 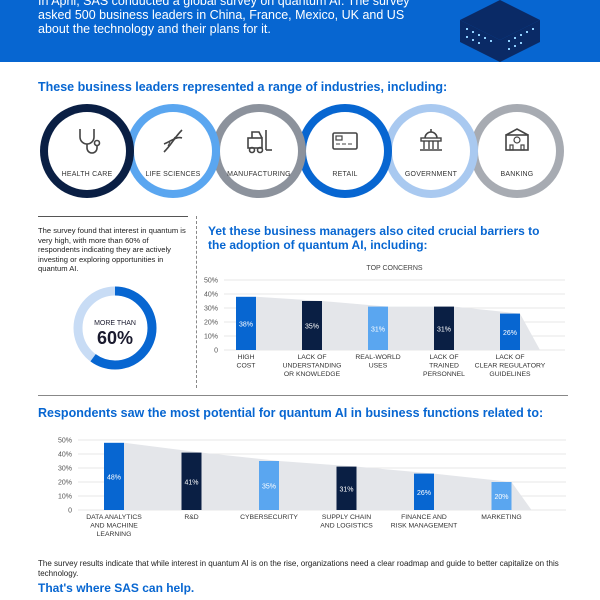 What do you see at coordinates (500, 31) in the screenshot?
I see `server-rack-icon` at bounding box center [500, 31].